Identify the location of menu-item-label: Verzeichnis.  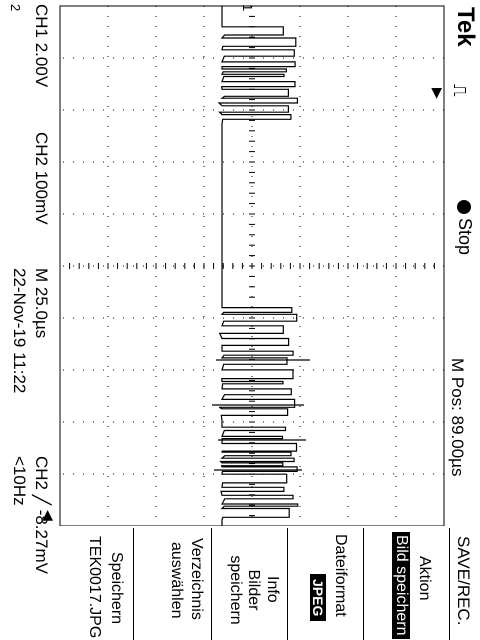
(196, 579).